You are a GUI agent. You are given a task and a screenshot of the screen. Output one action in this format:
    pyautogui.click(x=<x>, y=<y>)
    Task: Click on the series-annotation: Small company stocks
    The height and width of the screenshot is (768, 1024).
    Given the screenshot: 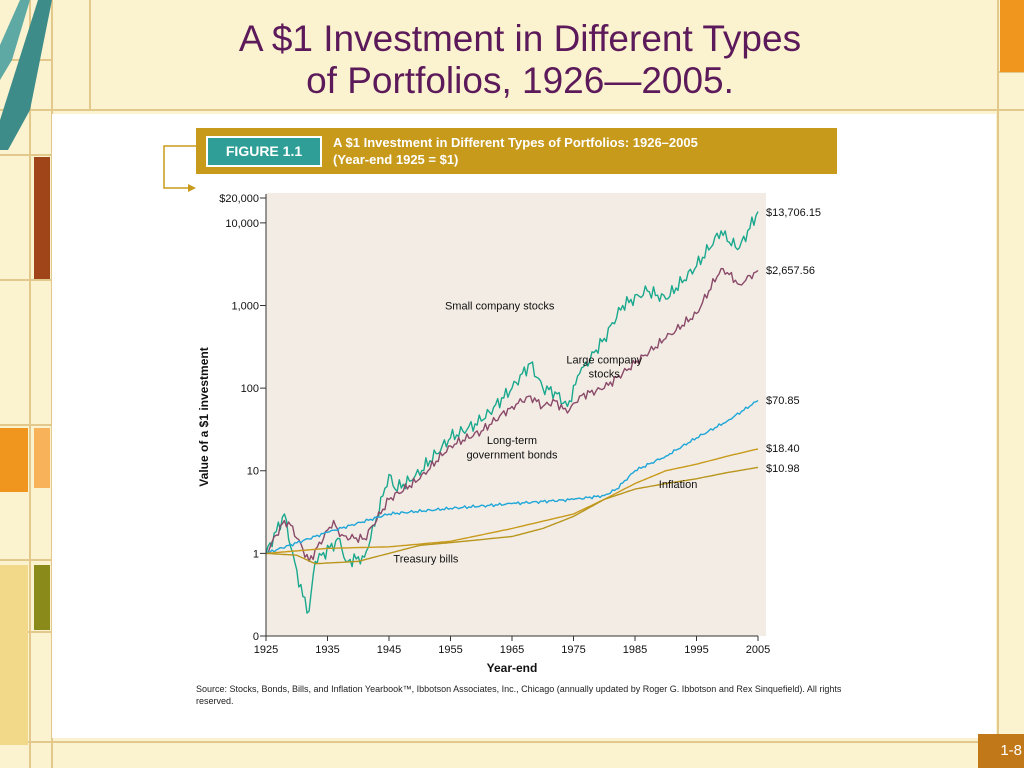 What is the action you would take?
    pyautogui.click(x=500, y=306)
    